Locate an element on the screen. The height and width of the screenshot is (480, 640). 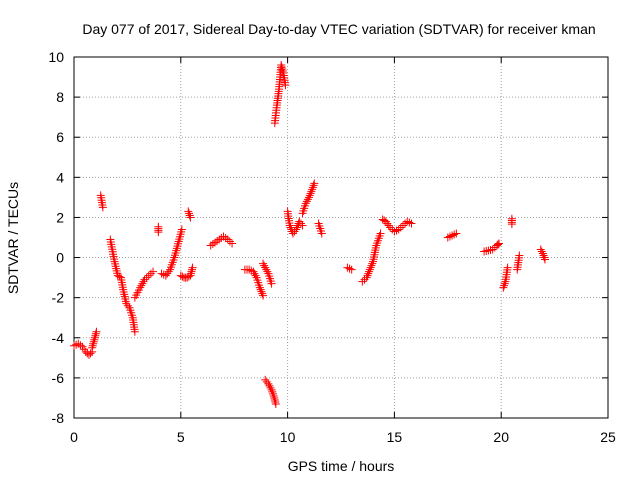
y-tick-label: 2 is located at coordinates (60, 217).